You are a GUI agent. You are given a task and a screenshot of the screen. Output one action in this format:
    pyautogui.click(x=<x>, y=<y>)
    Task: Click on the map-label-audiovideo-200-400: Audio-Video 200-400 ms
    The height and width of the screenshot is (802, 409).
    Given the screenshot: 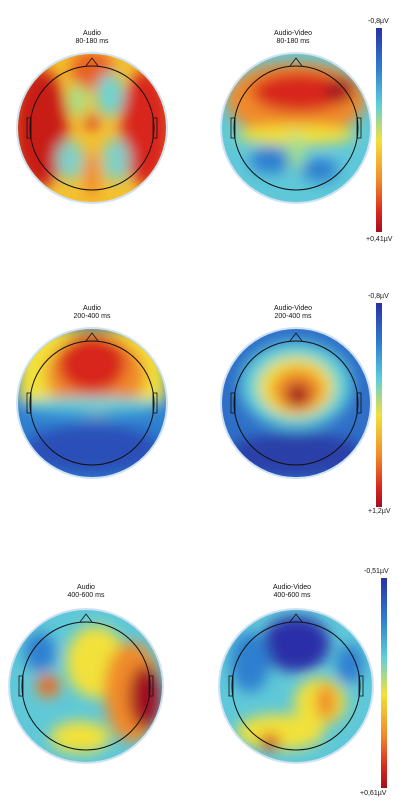 What is the action you would take?
    pyautogui.click(x=293, y=313)
    